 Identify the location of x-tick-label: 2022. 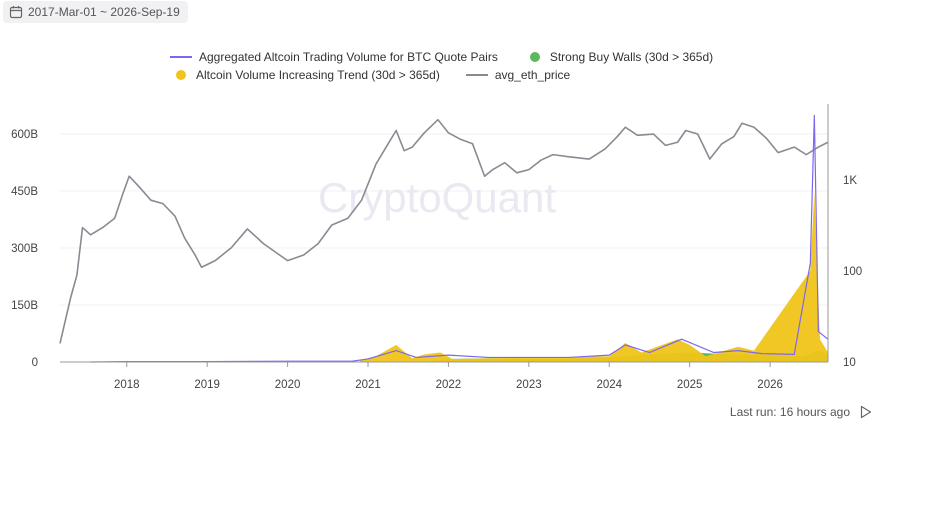
(449, 385).